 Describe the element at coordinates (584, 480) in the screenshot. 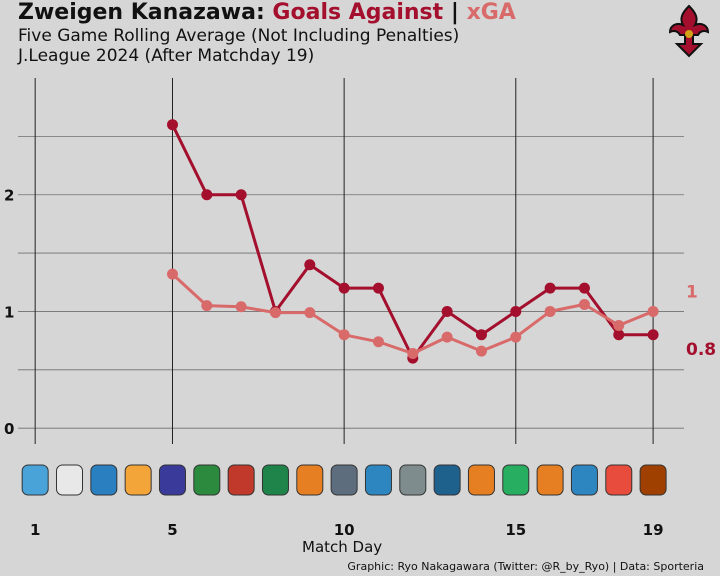

I see `opponent-17-badge-icon` at that location.